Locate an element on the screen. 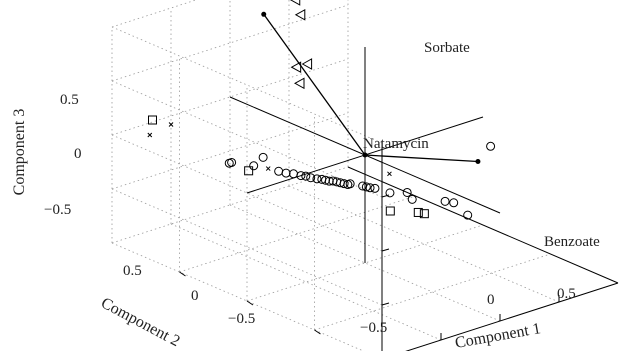 The height and width of the screenshot is (351, 629). x-axis-front-line is located at coordinates (483, 225).